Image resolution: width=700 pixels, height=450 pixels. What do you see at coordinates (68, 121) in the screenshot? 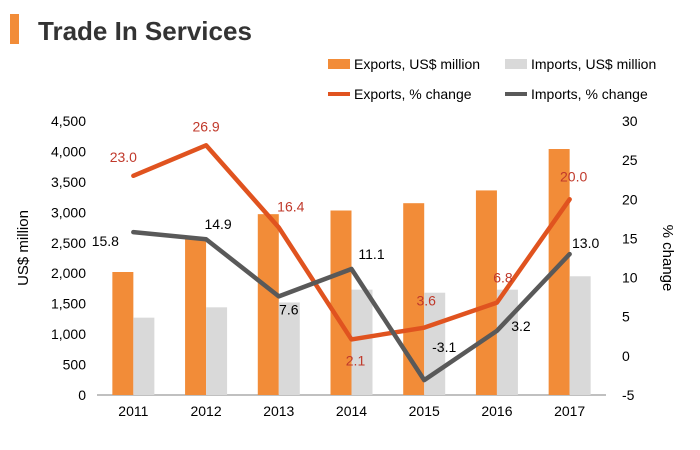
I see `y-left-tick-label: 4,500` at bounding box center [68, 121].